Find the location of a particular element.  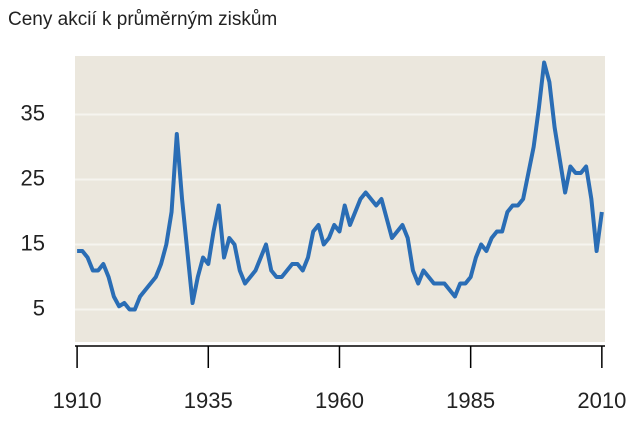

x-tick-label: 1985 is located at coordinates (470, 400).